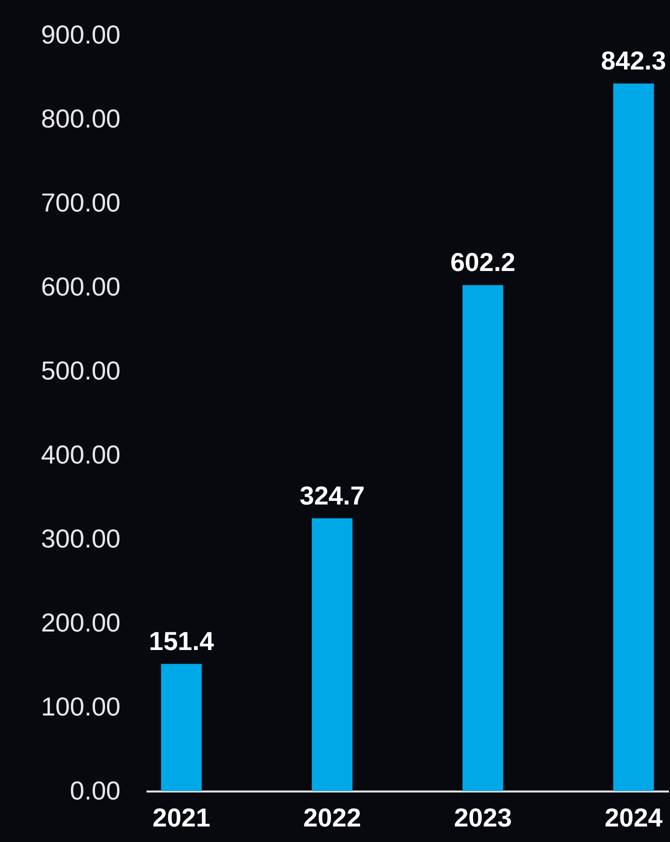  What do you see at coordinates (80, 119) in the screenshot?
I see `y-tick-label: 800.00` at bounding box center [80, 119].